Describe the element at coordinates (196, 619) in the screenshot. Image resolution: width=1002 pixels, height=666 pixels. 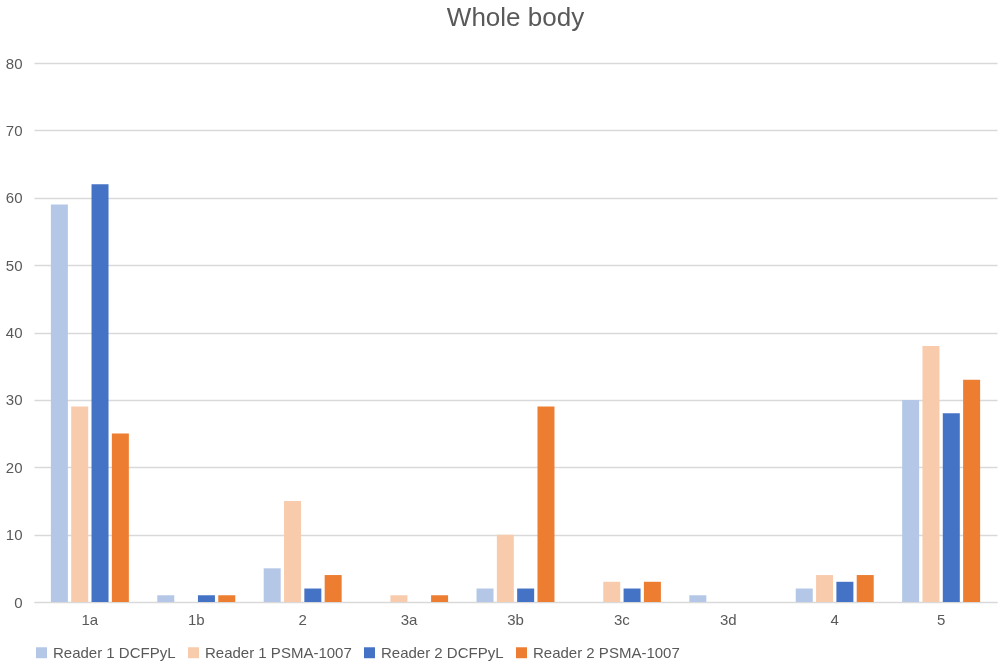
I see `x-tick-label: 1b` at that location.